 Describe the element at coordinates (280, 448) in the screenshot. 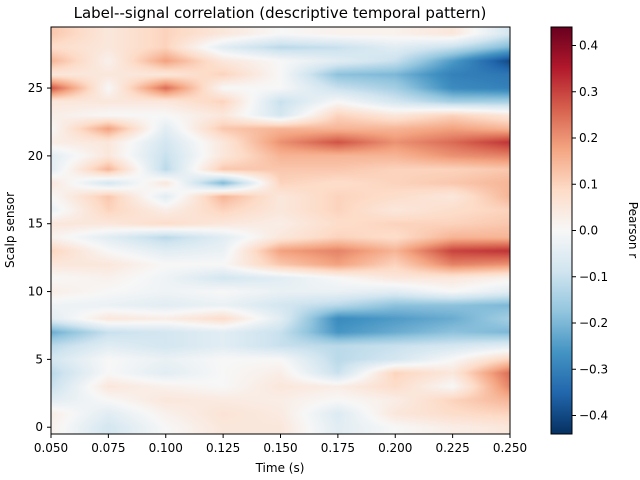

I see `x-tick-label: 0.150` at that location.